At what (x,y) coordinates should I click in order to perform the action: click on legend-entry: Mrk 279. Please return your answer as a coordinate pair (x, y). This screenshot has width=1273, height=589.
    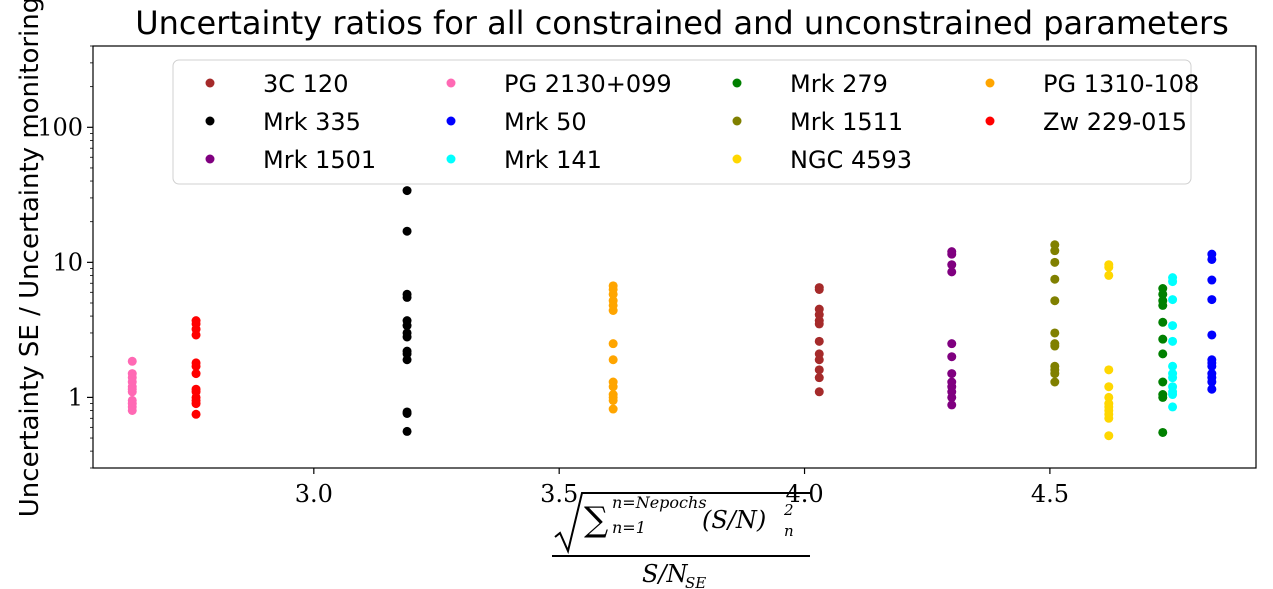
    Looking at the image, I should click on (810, 84).